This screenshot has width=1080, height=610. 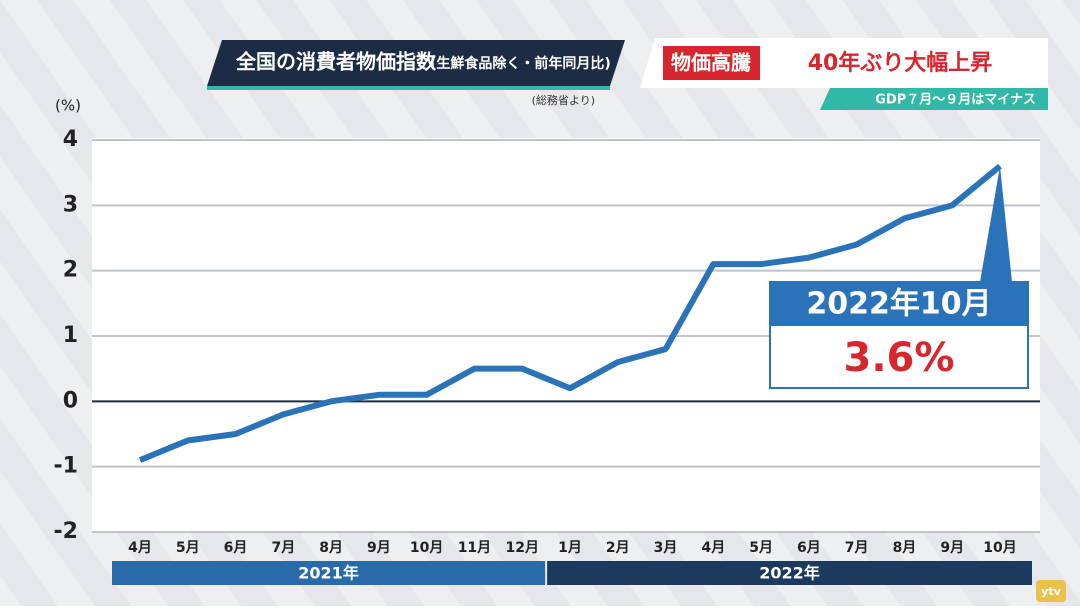 I want to click on headline: 40年ぶり大幅上昇, so click(x=900, y=63).